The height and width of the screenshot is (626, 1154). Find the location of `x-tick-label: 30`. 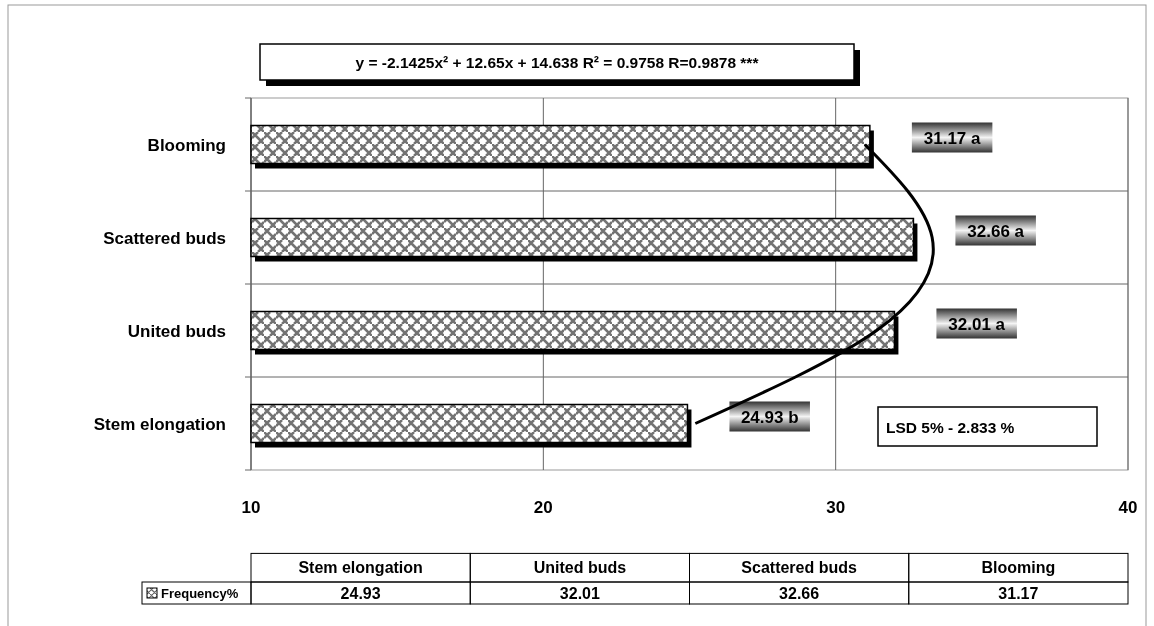

x-tick-label: 30 is located at coordinates (836, 507).